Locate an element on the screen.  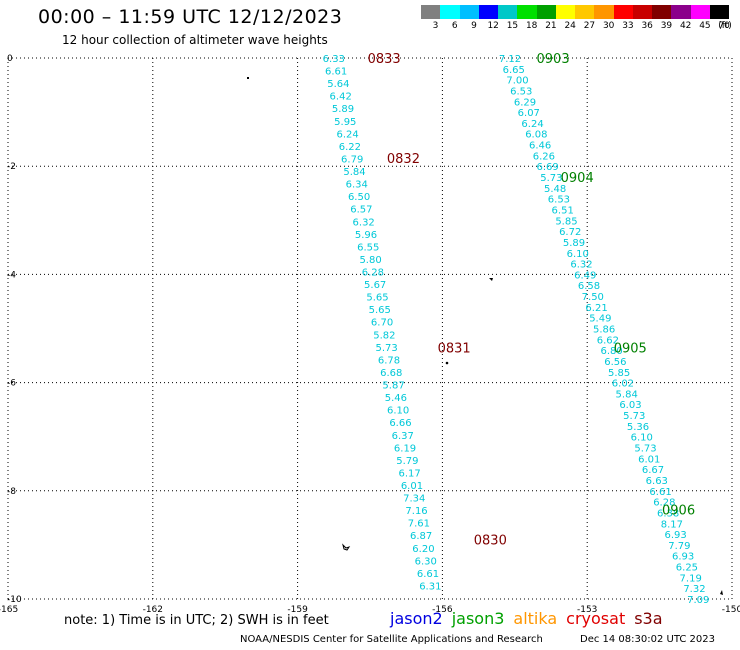
wave-height-value: 6.87 is located at coordinates (421, 536).